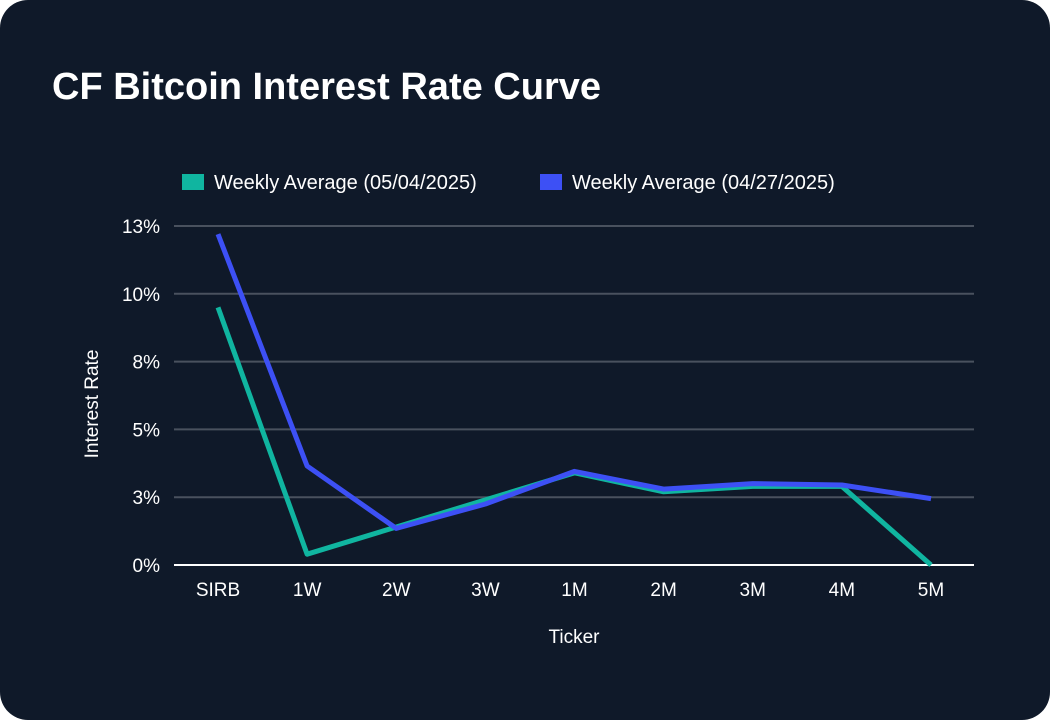 This screenshot has width=1050, height=720. Describe the element at coordinates (753, 590) in the screenshot. I see `x-tick-label: 3M` at that location.